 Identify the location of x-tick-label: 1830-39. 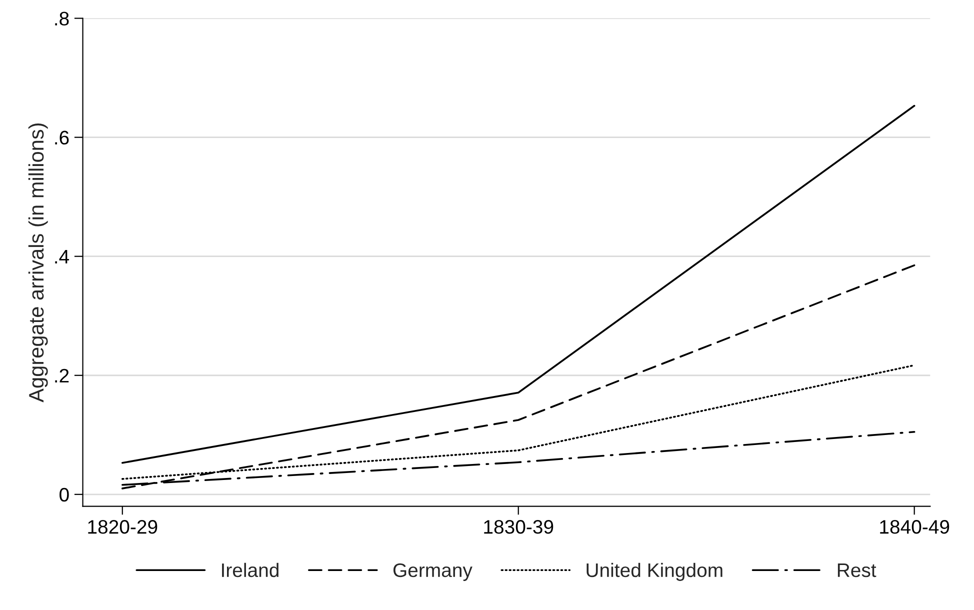
(519, 527).